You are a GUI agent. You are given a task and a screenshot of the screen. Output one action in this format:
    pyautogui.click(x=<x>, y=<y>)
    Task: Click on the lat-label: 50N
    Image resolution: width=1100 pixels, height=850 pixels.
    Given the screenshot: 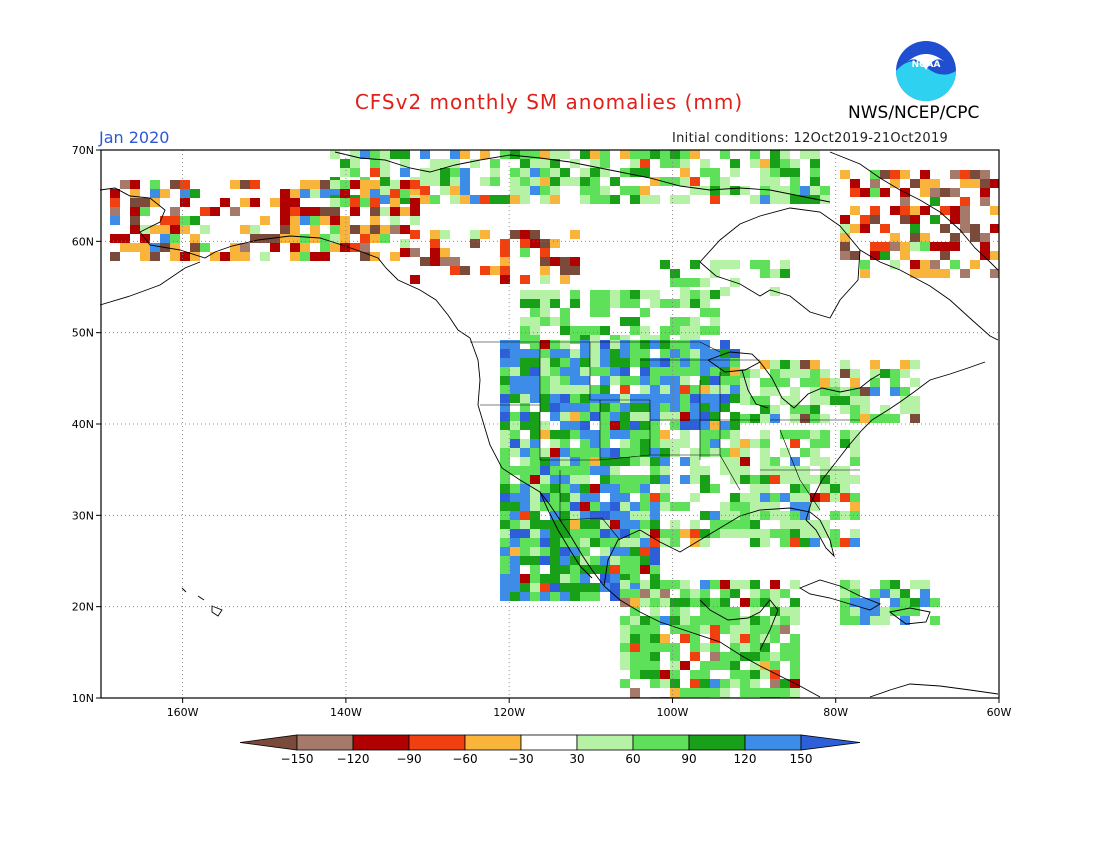 What is the action you would take?
    pyautogui.click(x=83, y=333)
    